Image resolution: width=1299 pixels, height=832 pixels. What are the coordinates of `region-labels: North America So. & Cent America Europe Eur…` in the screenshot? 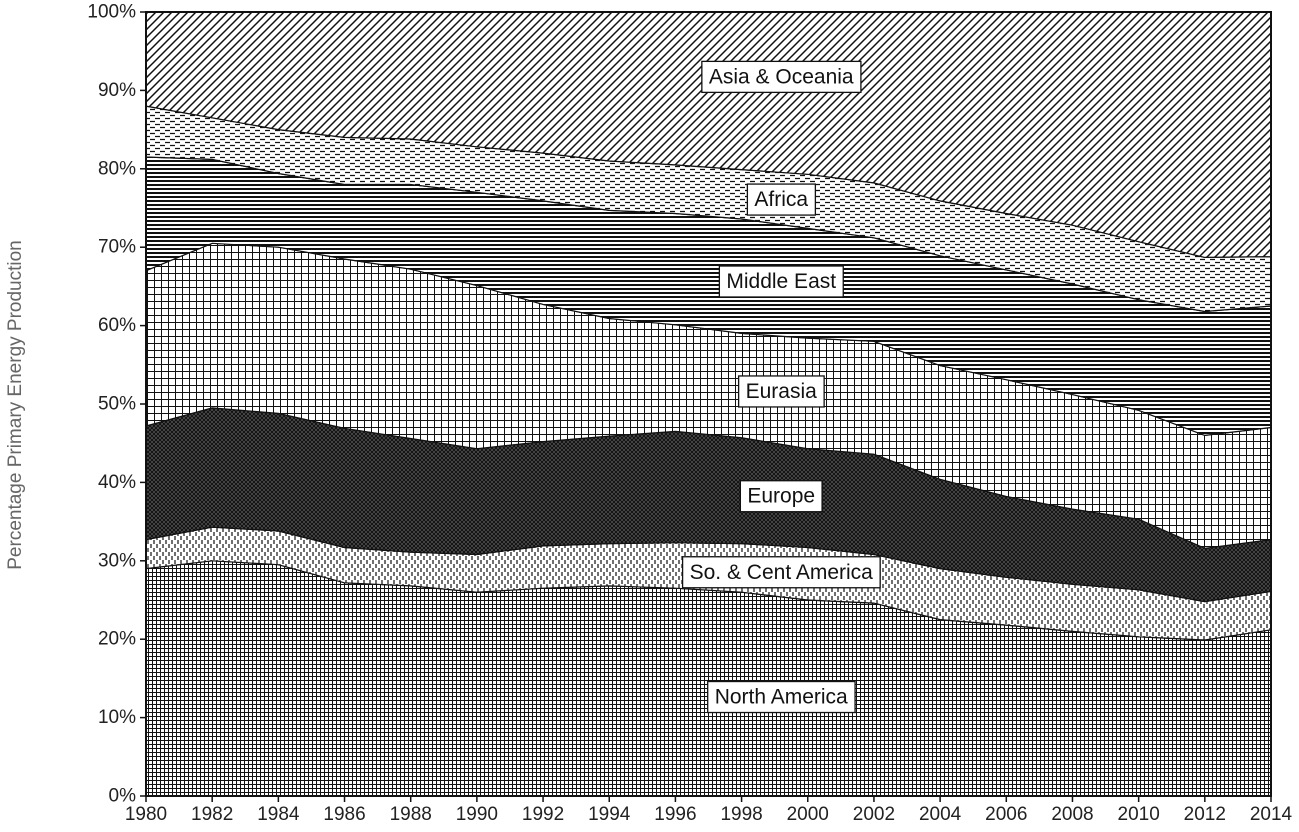 It's located at (781, 387).